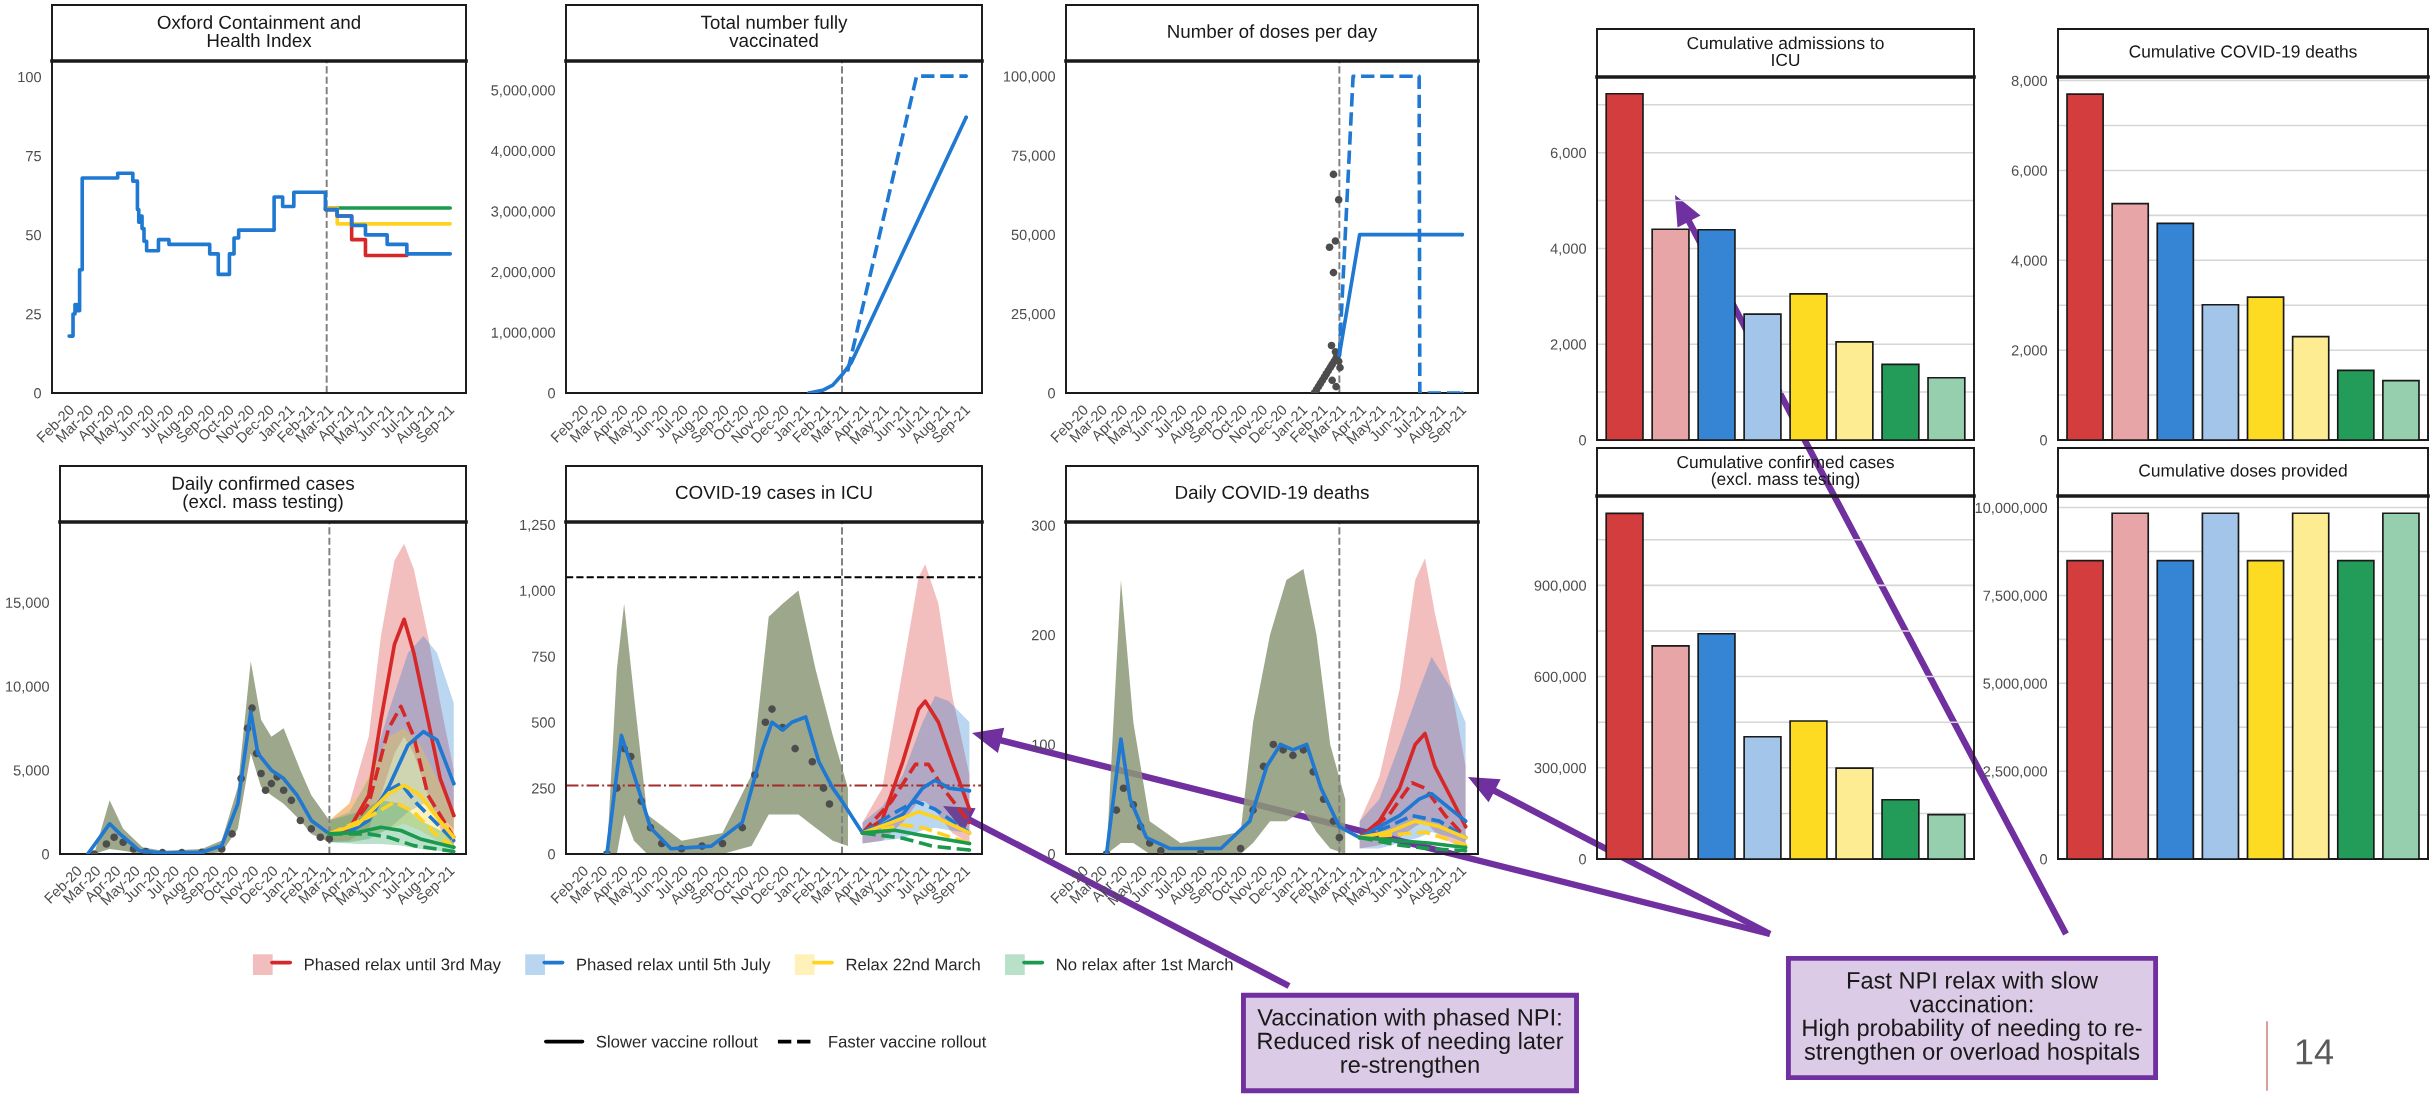  Describe the element at coordinates (908, 1041) in the screenshot. I see `text: Faster vaccine rollout` at that location.